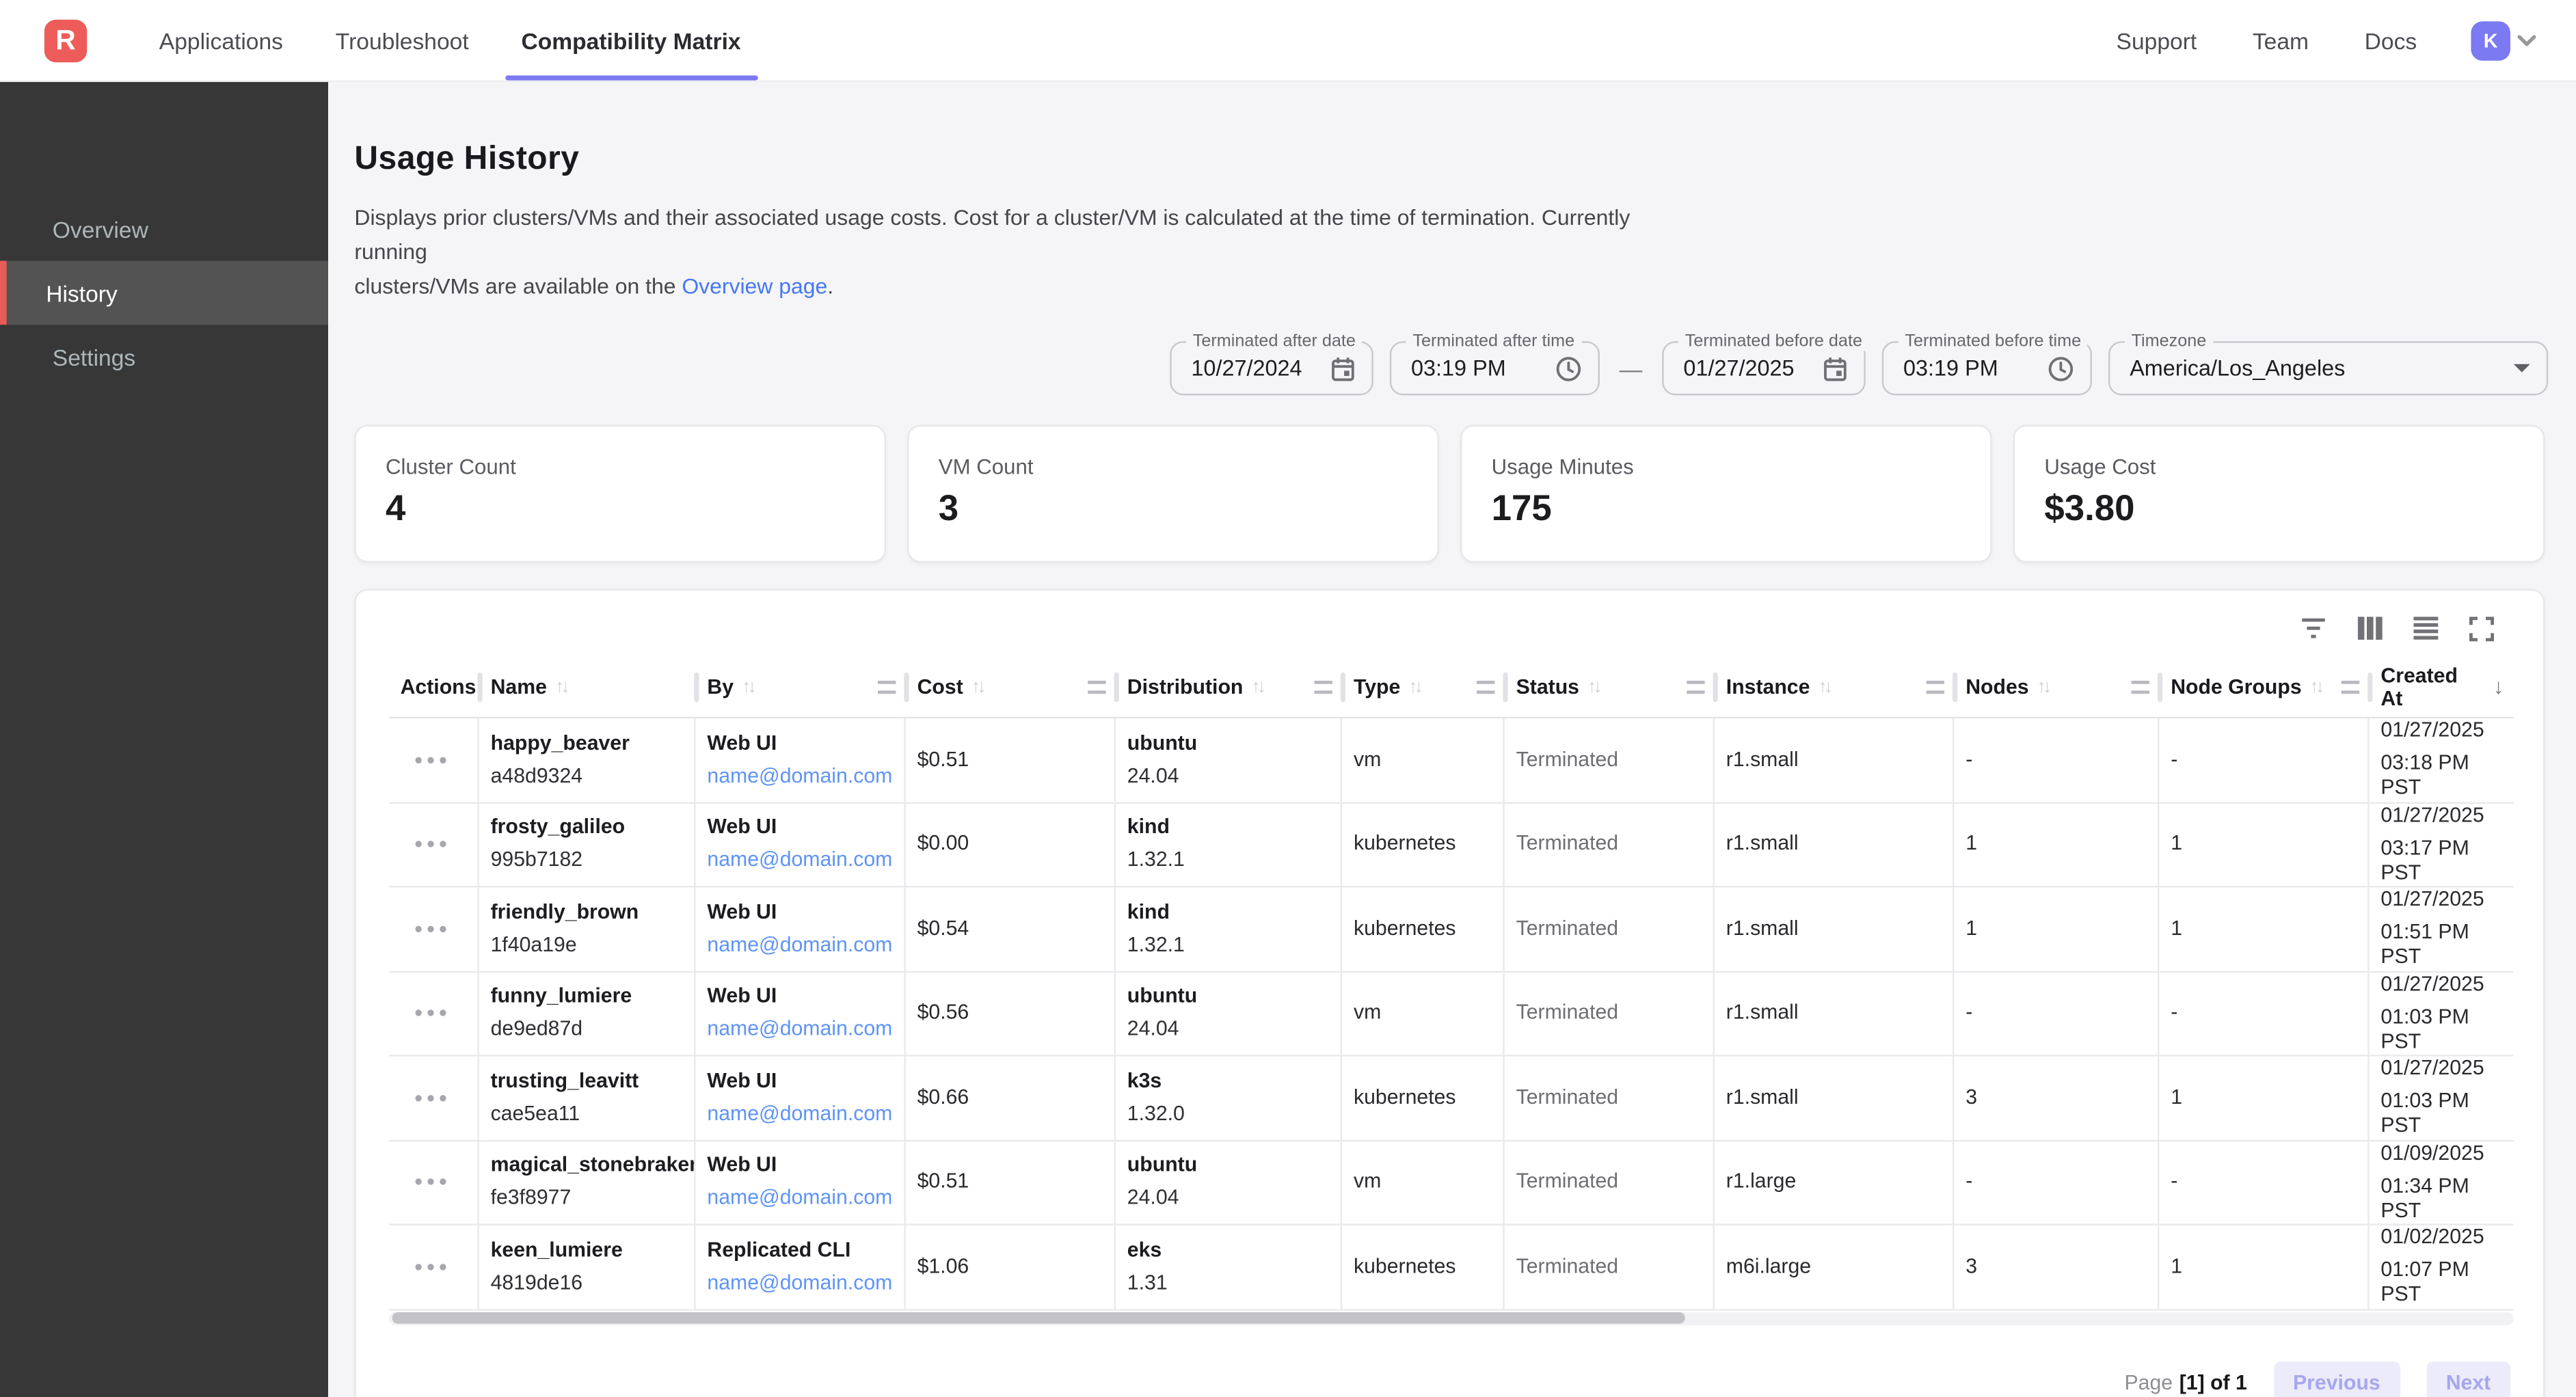 This screenshot has height=1397, width=2576. Describe the element at coordinates (1765, 363) in the screenshot. I see `terminated-before-date-field: Terminated before date 01/27/2025` at that location.